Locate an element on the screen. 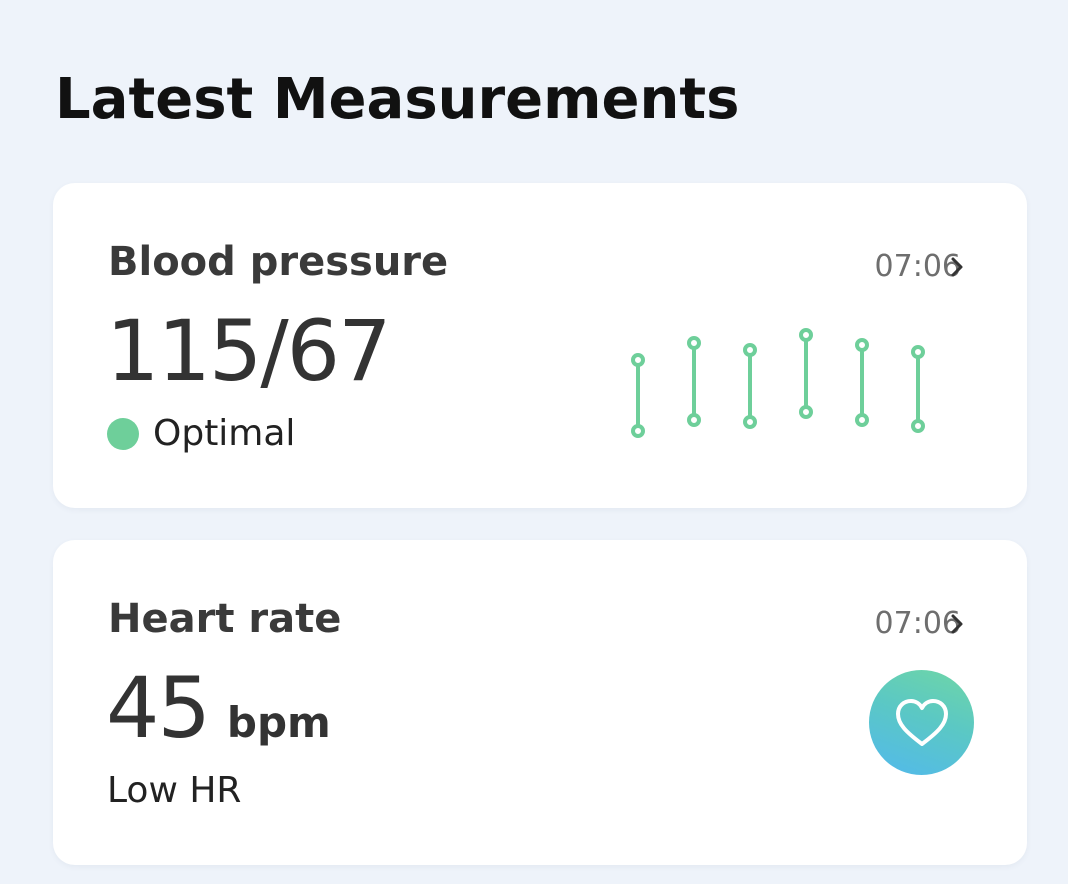 The image size is (1068, 884). blood-pressure-status: Optimal is located at coordinates (201, 434).